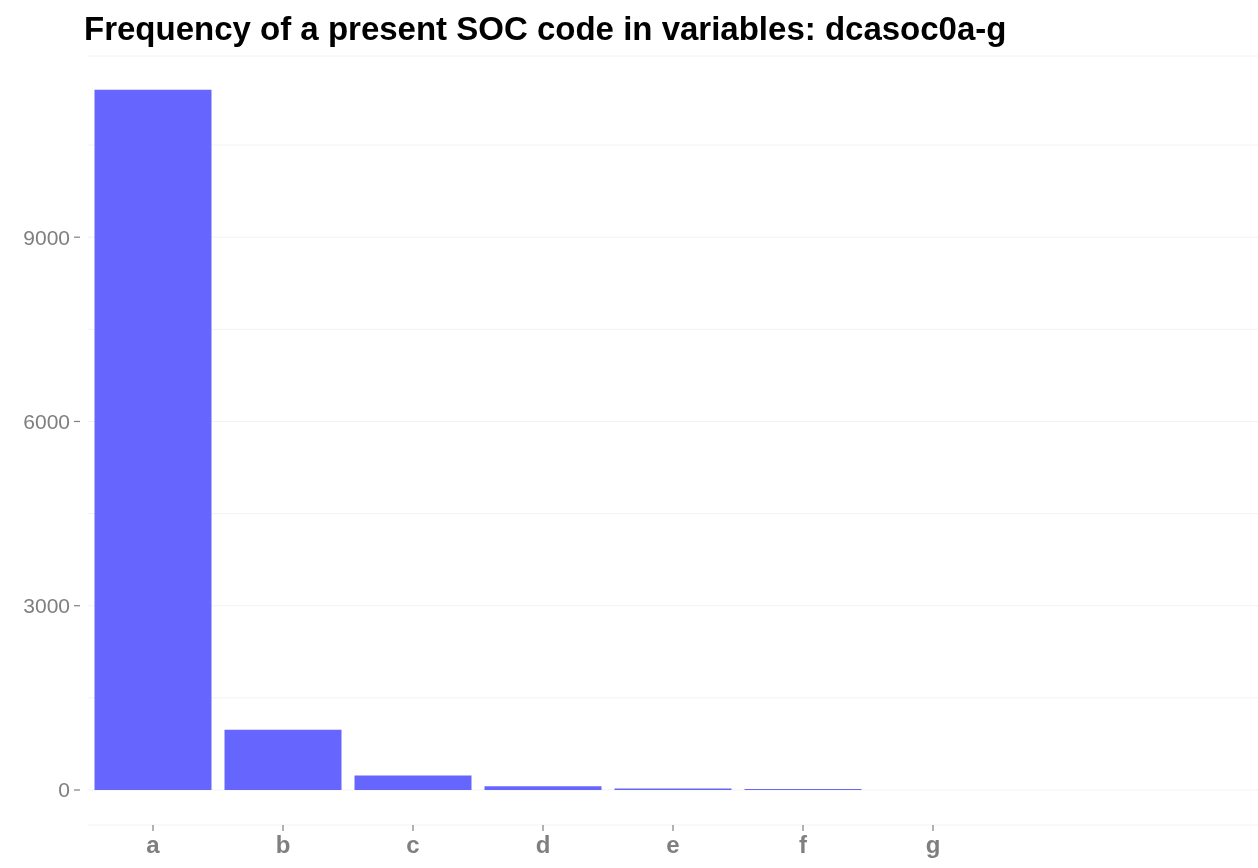  What do you see at coordinates (673, 844) in the screenshot?
I see `x-tick-label: e` at bounding box center [673, 844].